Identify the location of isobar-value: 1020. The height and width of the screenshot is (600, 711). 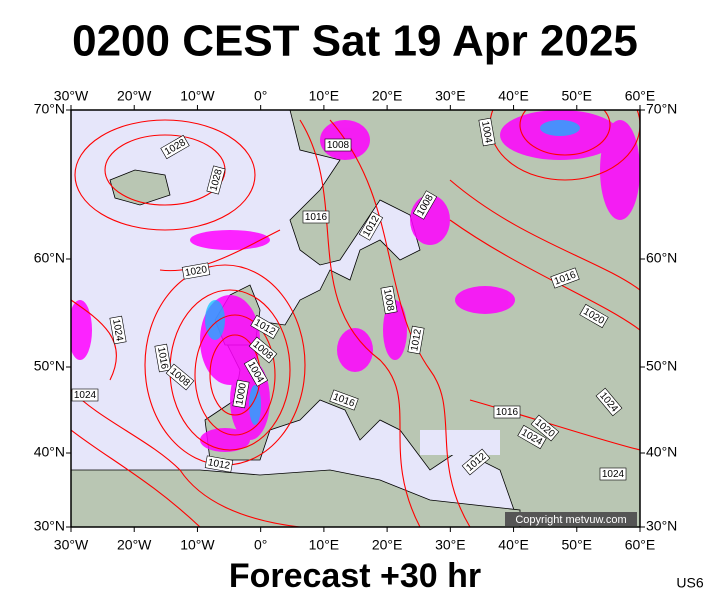
(196, 271).